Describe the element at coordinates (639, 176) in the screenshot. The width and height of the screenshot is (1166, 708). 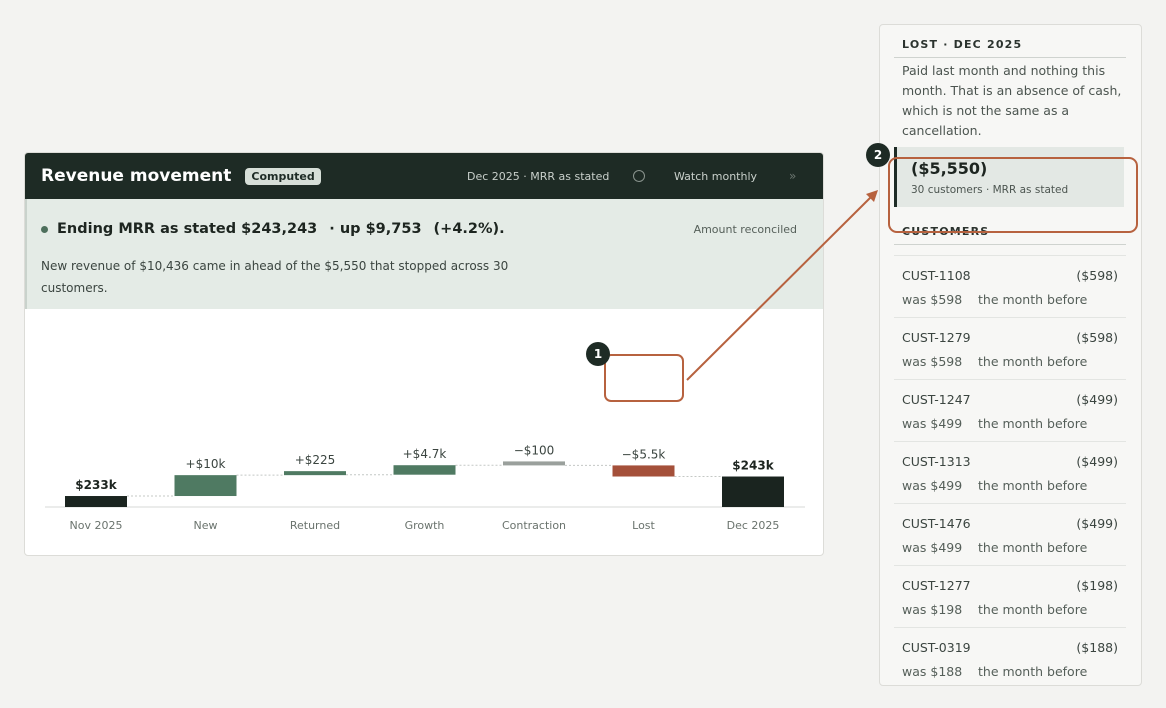
I see `info-icon` at that location.